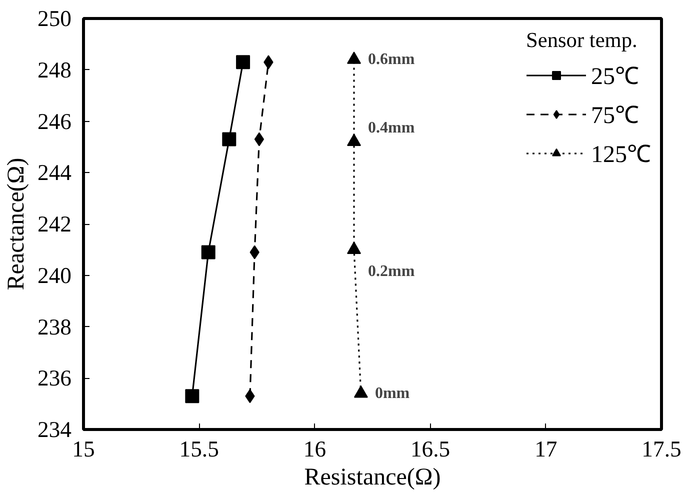 Image resolution: width=691 pixels, height=493 pixels. Describe the element at coordinates (621, 155) in the screenshot. I see `legend-label: 125℃` at that location.